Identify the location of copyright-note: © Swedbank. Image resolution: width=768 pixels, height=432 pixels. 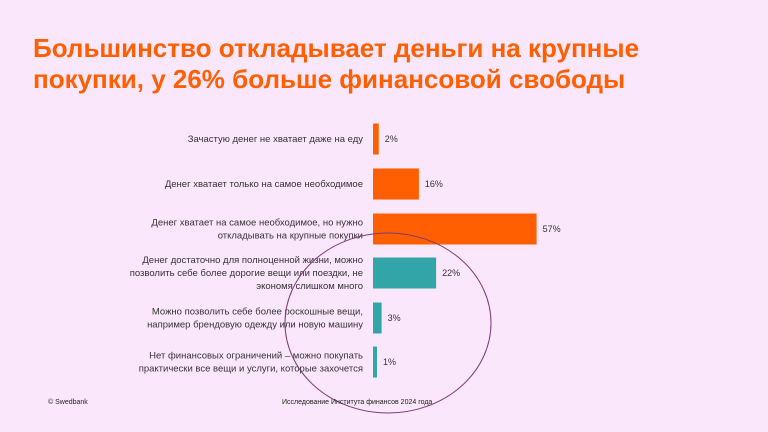
(68, 402).